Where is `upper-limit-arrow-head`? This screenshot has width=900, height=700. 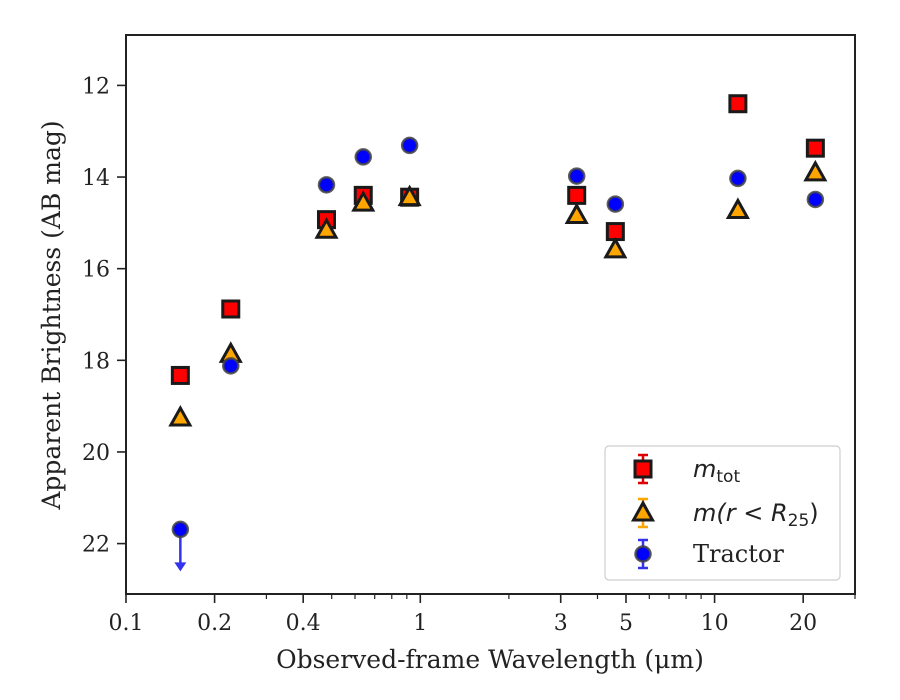 upper-limit-arrow-head is located at coordinates (180, 567).